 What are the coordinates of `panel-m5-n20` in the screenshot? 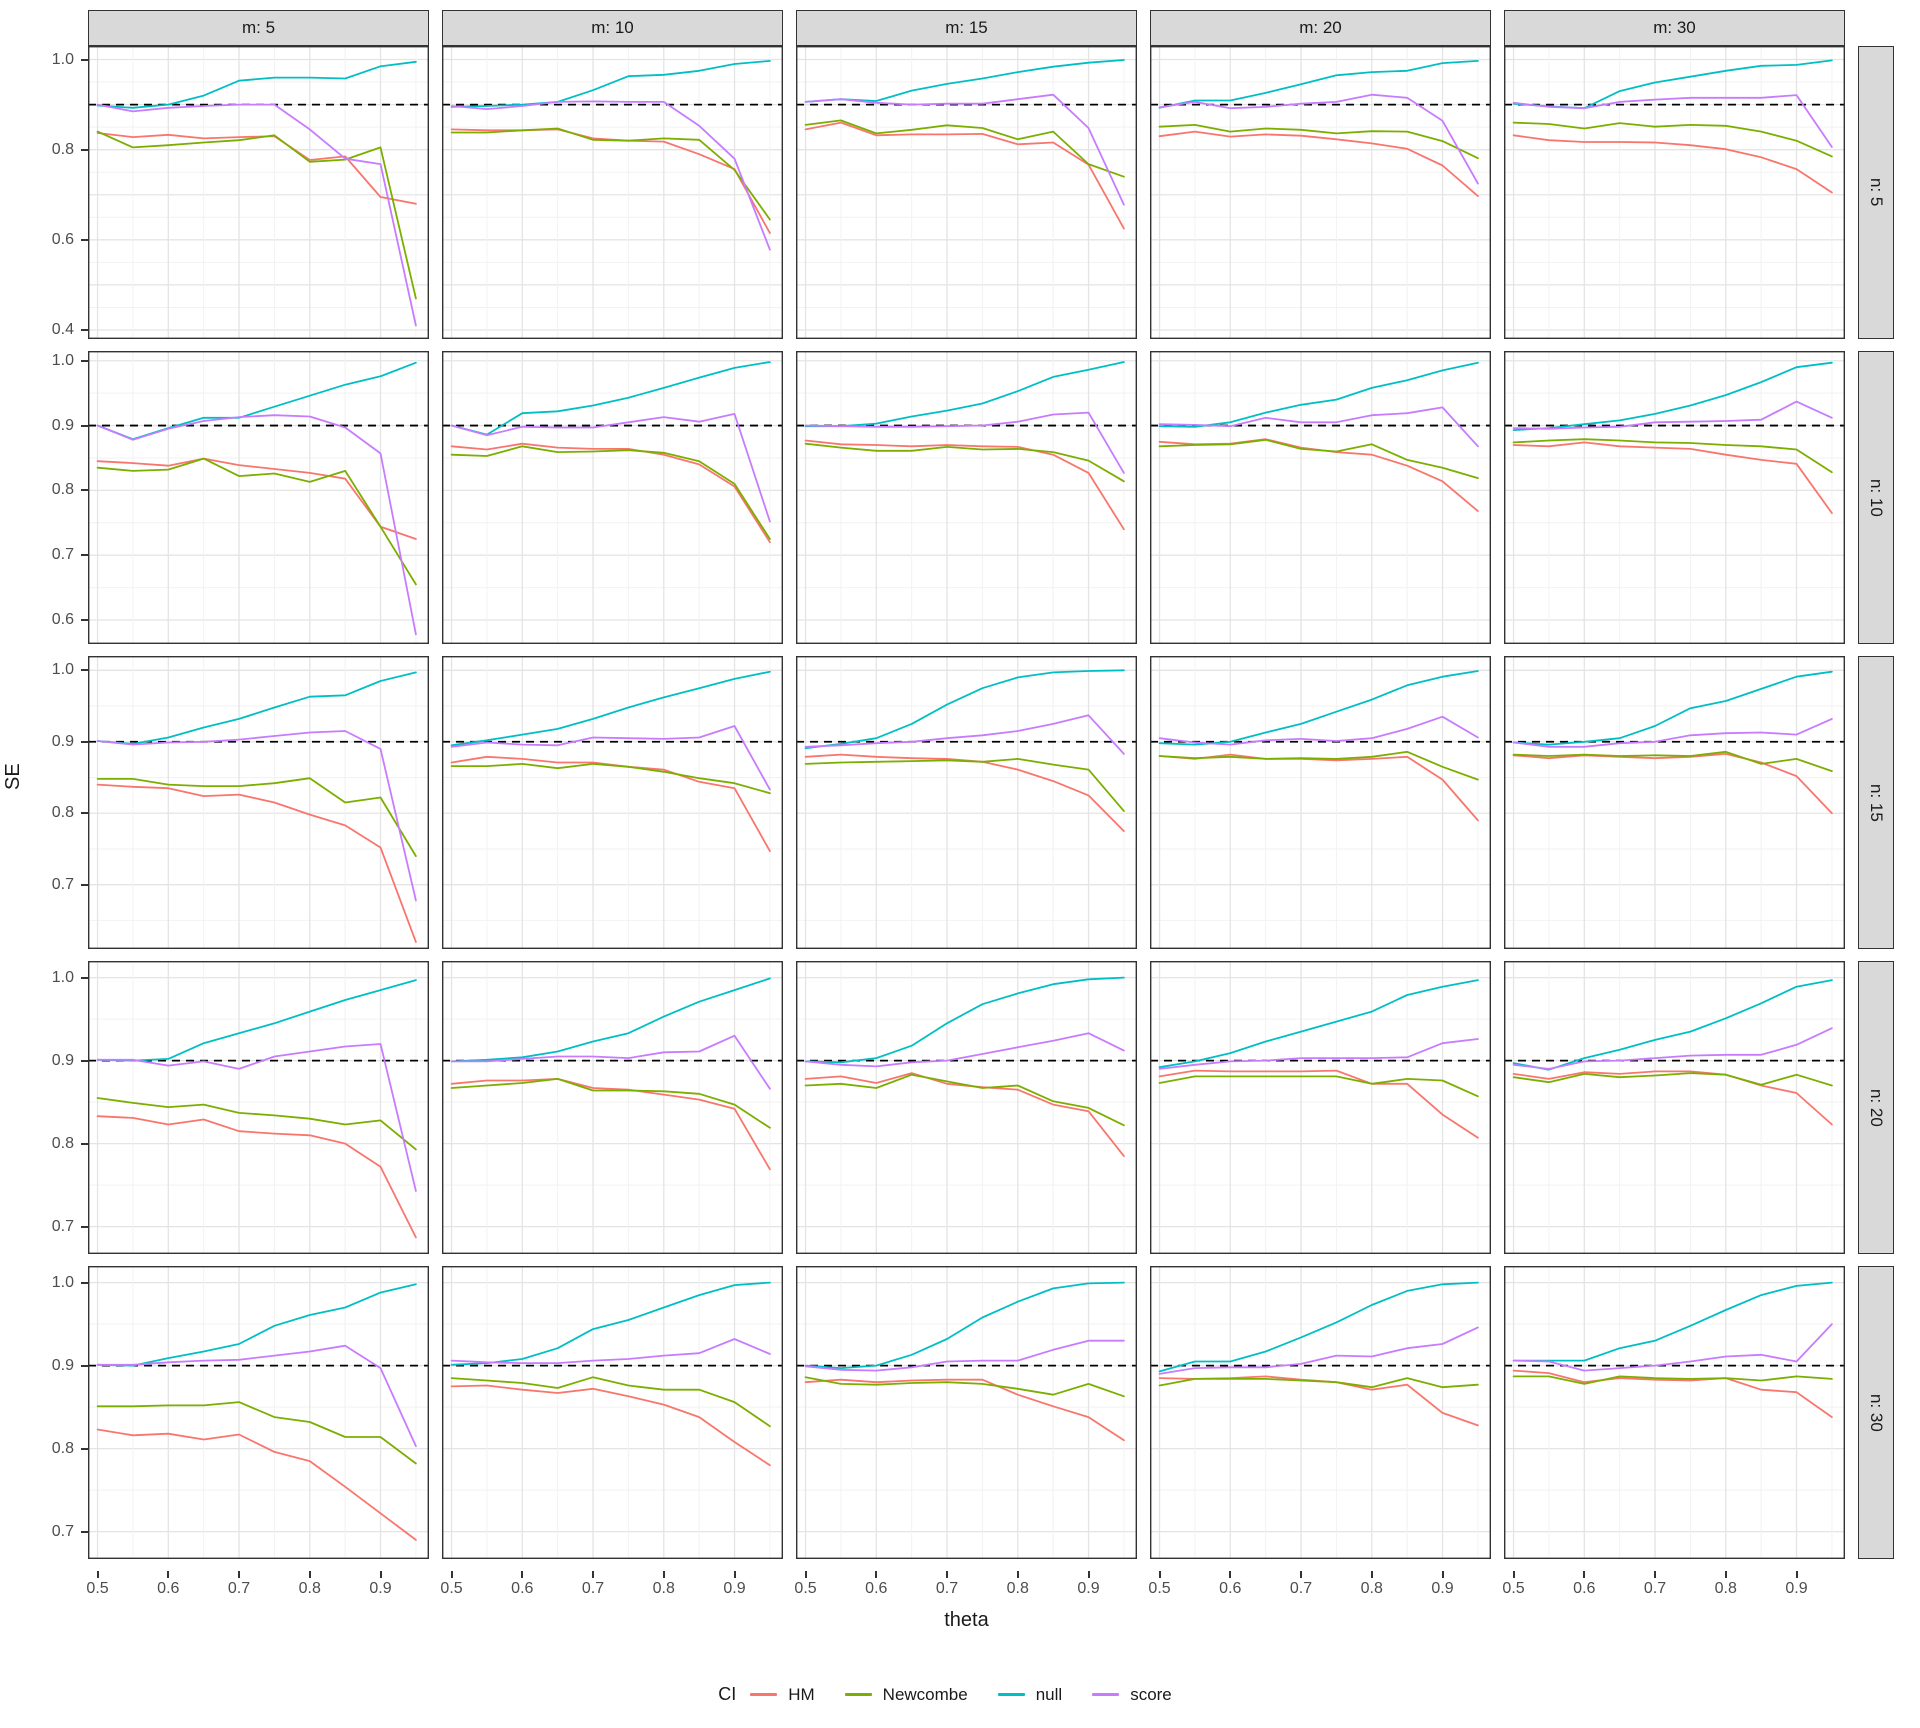 It's located at (258, 1107).